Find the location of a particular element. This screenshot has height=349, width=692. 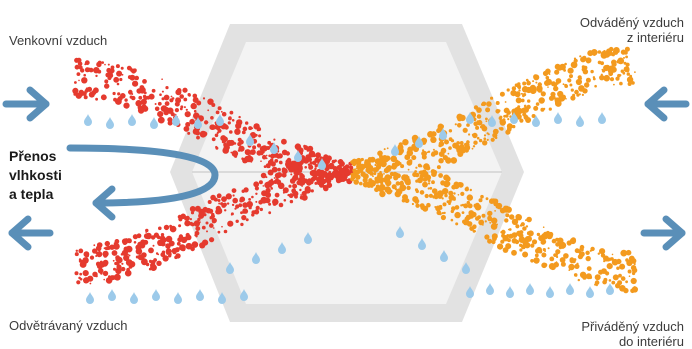

label-moisture-heat-transfer: Přenos vlhkosti a tepla is located at coordinates (35, 175).